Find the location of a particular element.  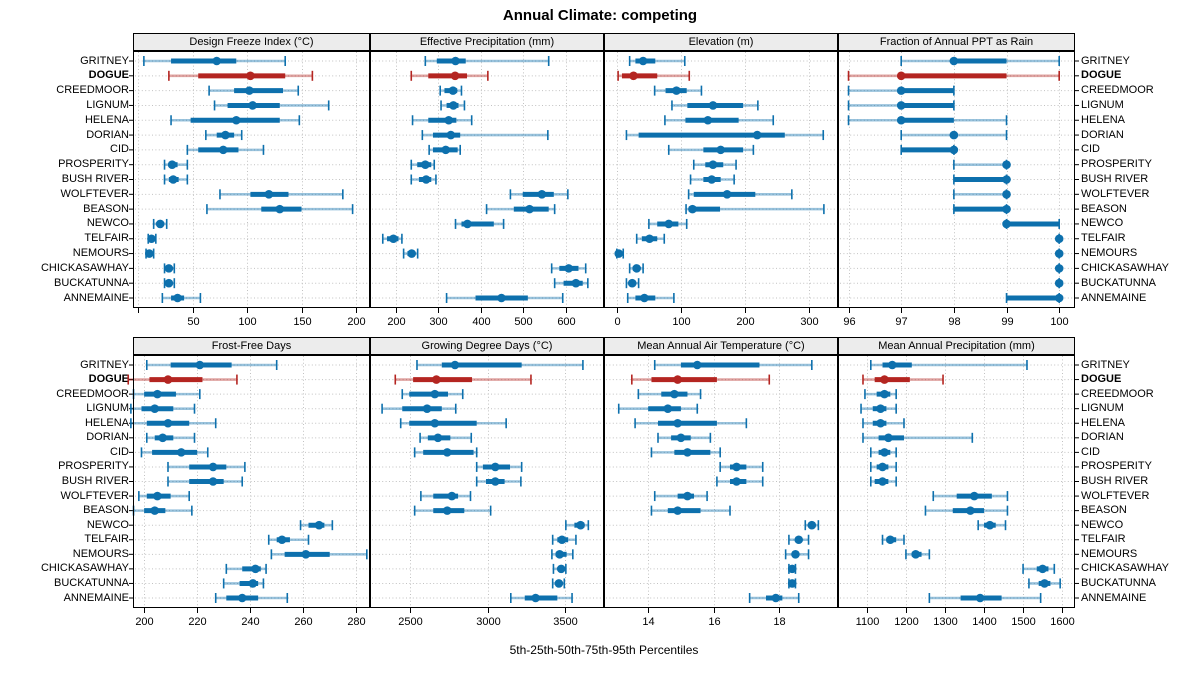

series-creedmoor is located at coordinates (254, 90).